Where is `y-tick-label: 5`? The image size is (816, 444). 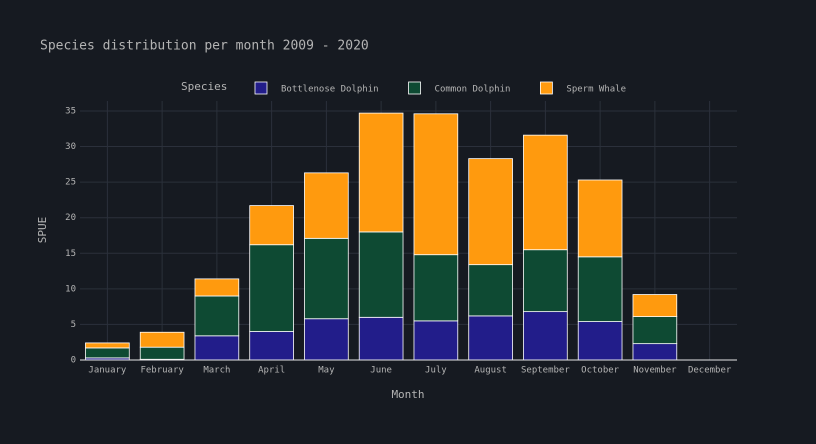 y-tick-label: 5 is located at coordinates (73, 325).